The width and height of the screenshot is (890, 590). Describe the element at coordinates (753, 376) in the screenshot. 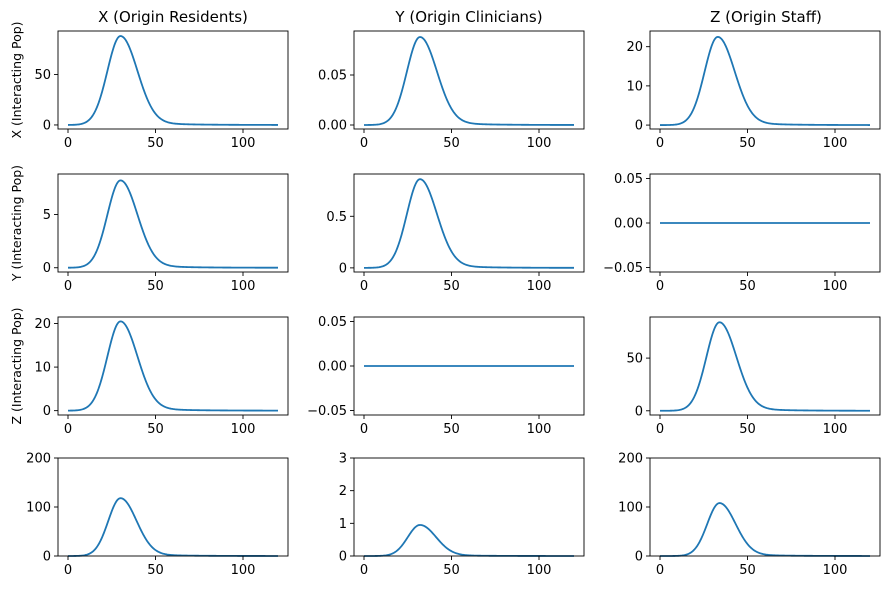

I see `panel-r2-c2: 0 50 100 0 50` at that location.